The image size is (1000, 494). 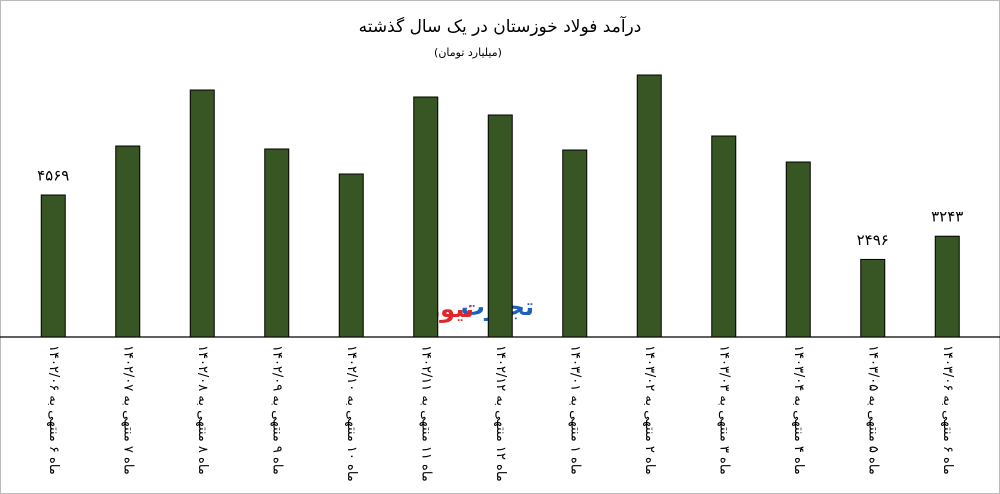 What do you see at coordinates (947, 217) in the screenshot?
I see `data-label: ۳۲۴۳` at bounding box center [947, 217].